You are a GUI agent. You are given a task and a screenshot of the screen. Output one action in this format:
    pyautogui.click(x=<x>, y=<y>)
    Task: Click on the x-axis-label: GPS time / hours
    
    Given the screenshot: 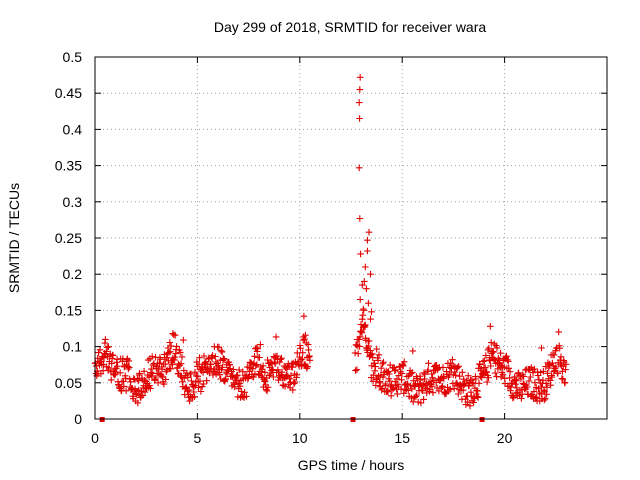 What is the action you would take?
    pyautogui.click(x=351, y=465)
    